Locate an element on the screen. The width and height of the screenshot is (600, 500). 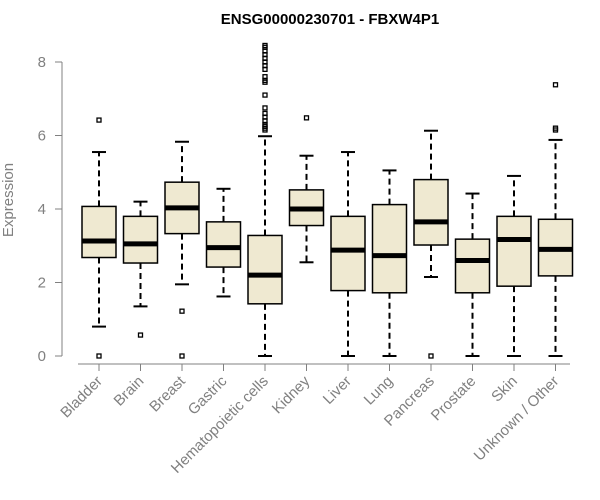
x-tick-label: Liver is located at coordinates (337, 390).